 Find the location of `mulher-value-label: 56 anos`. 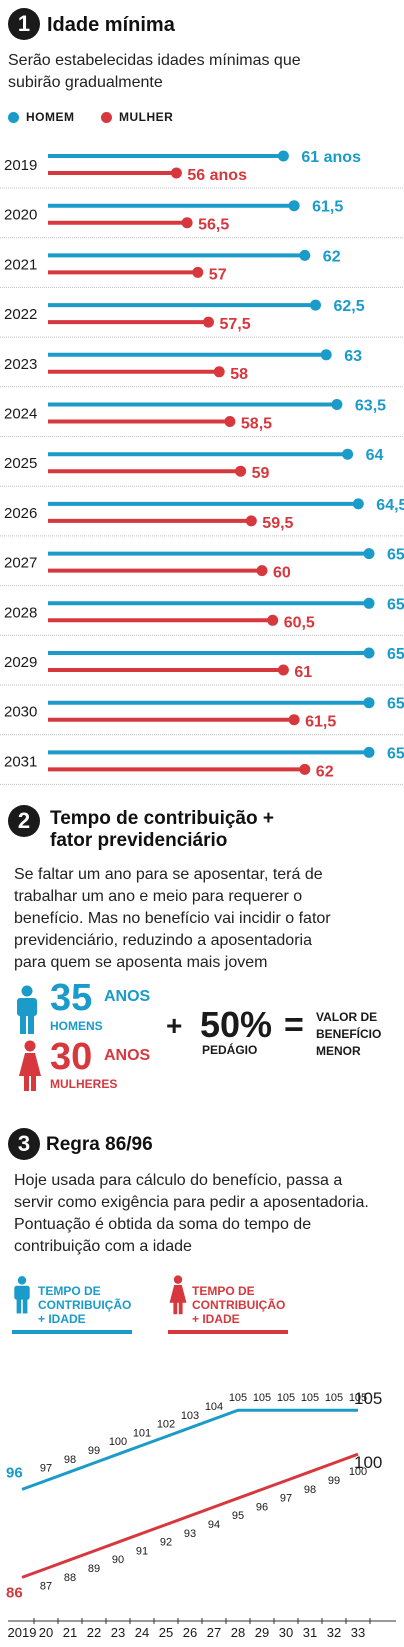

mulher-value-label: 56 anos is located at coordinates (217, 175).